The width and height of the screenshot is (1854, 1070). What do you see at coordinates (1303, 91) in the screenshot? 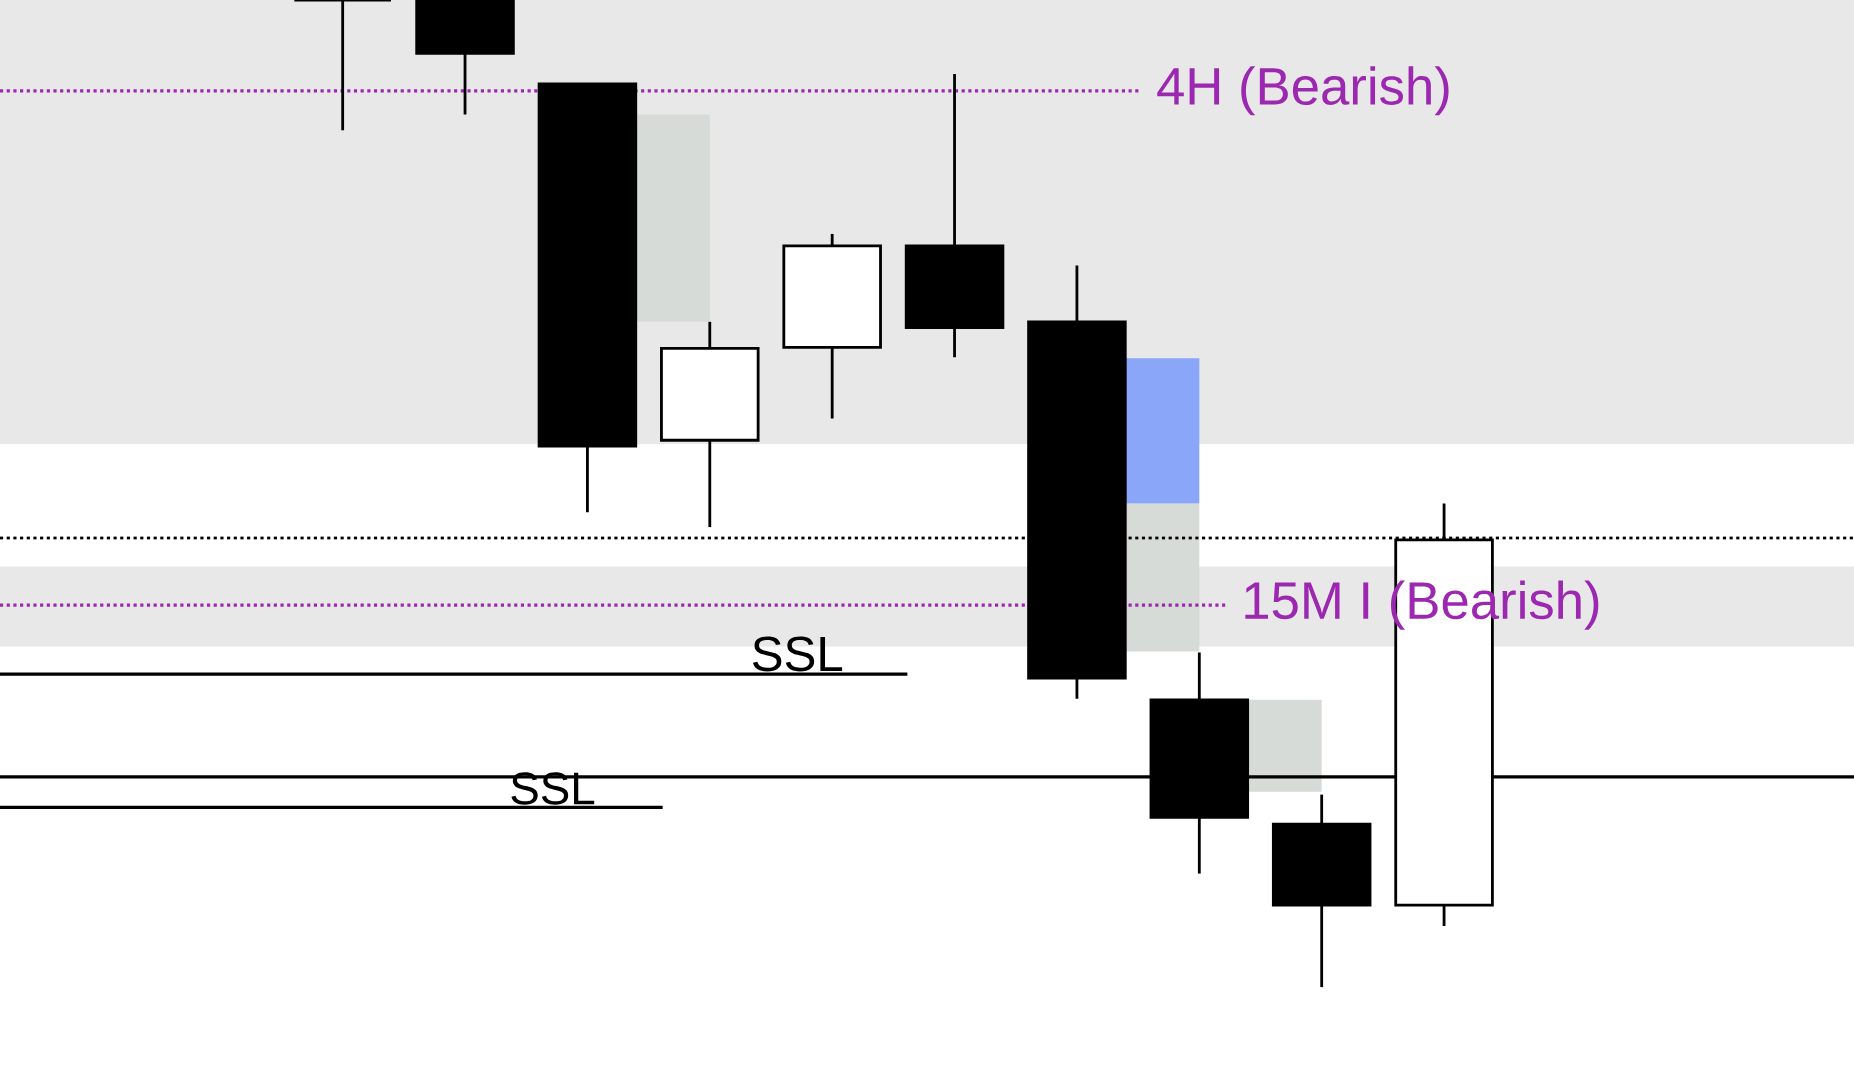
I see `ref-line-label: 4H (Bearish)` at bounding box center [1303, 91].